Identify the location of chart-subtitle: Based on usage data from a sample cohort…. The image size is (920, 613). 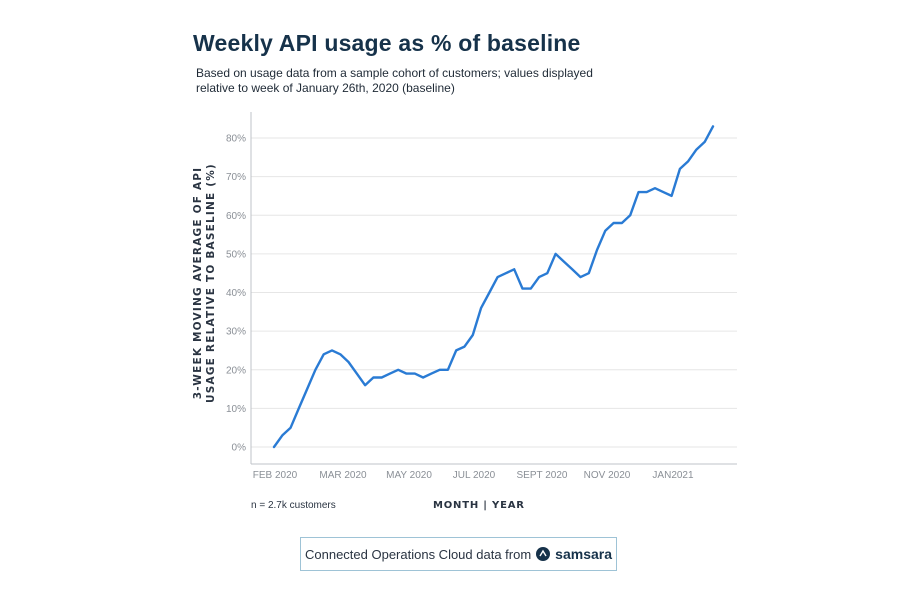
(394, 80).